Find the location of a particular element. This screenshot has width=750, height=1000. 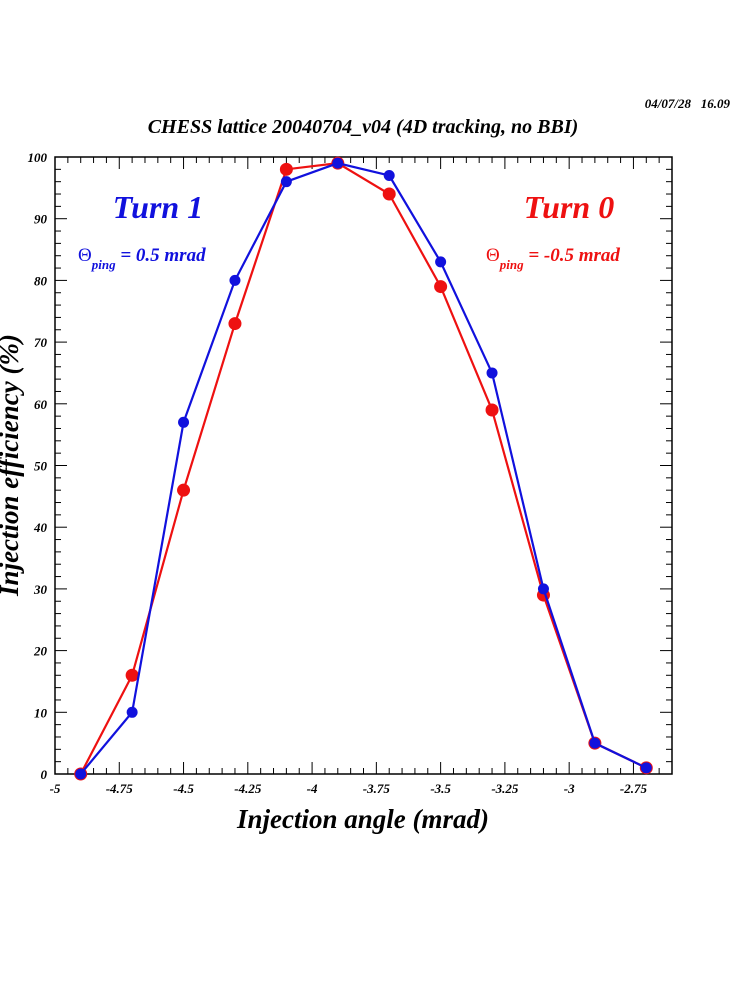

turn1-theta-value: = 0.5 mrad is located at coordinates (161, 255).